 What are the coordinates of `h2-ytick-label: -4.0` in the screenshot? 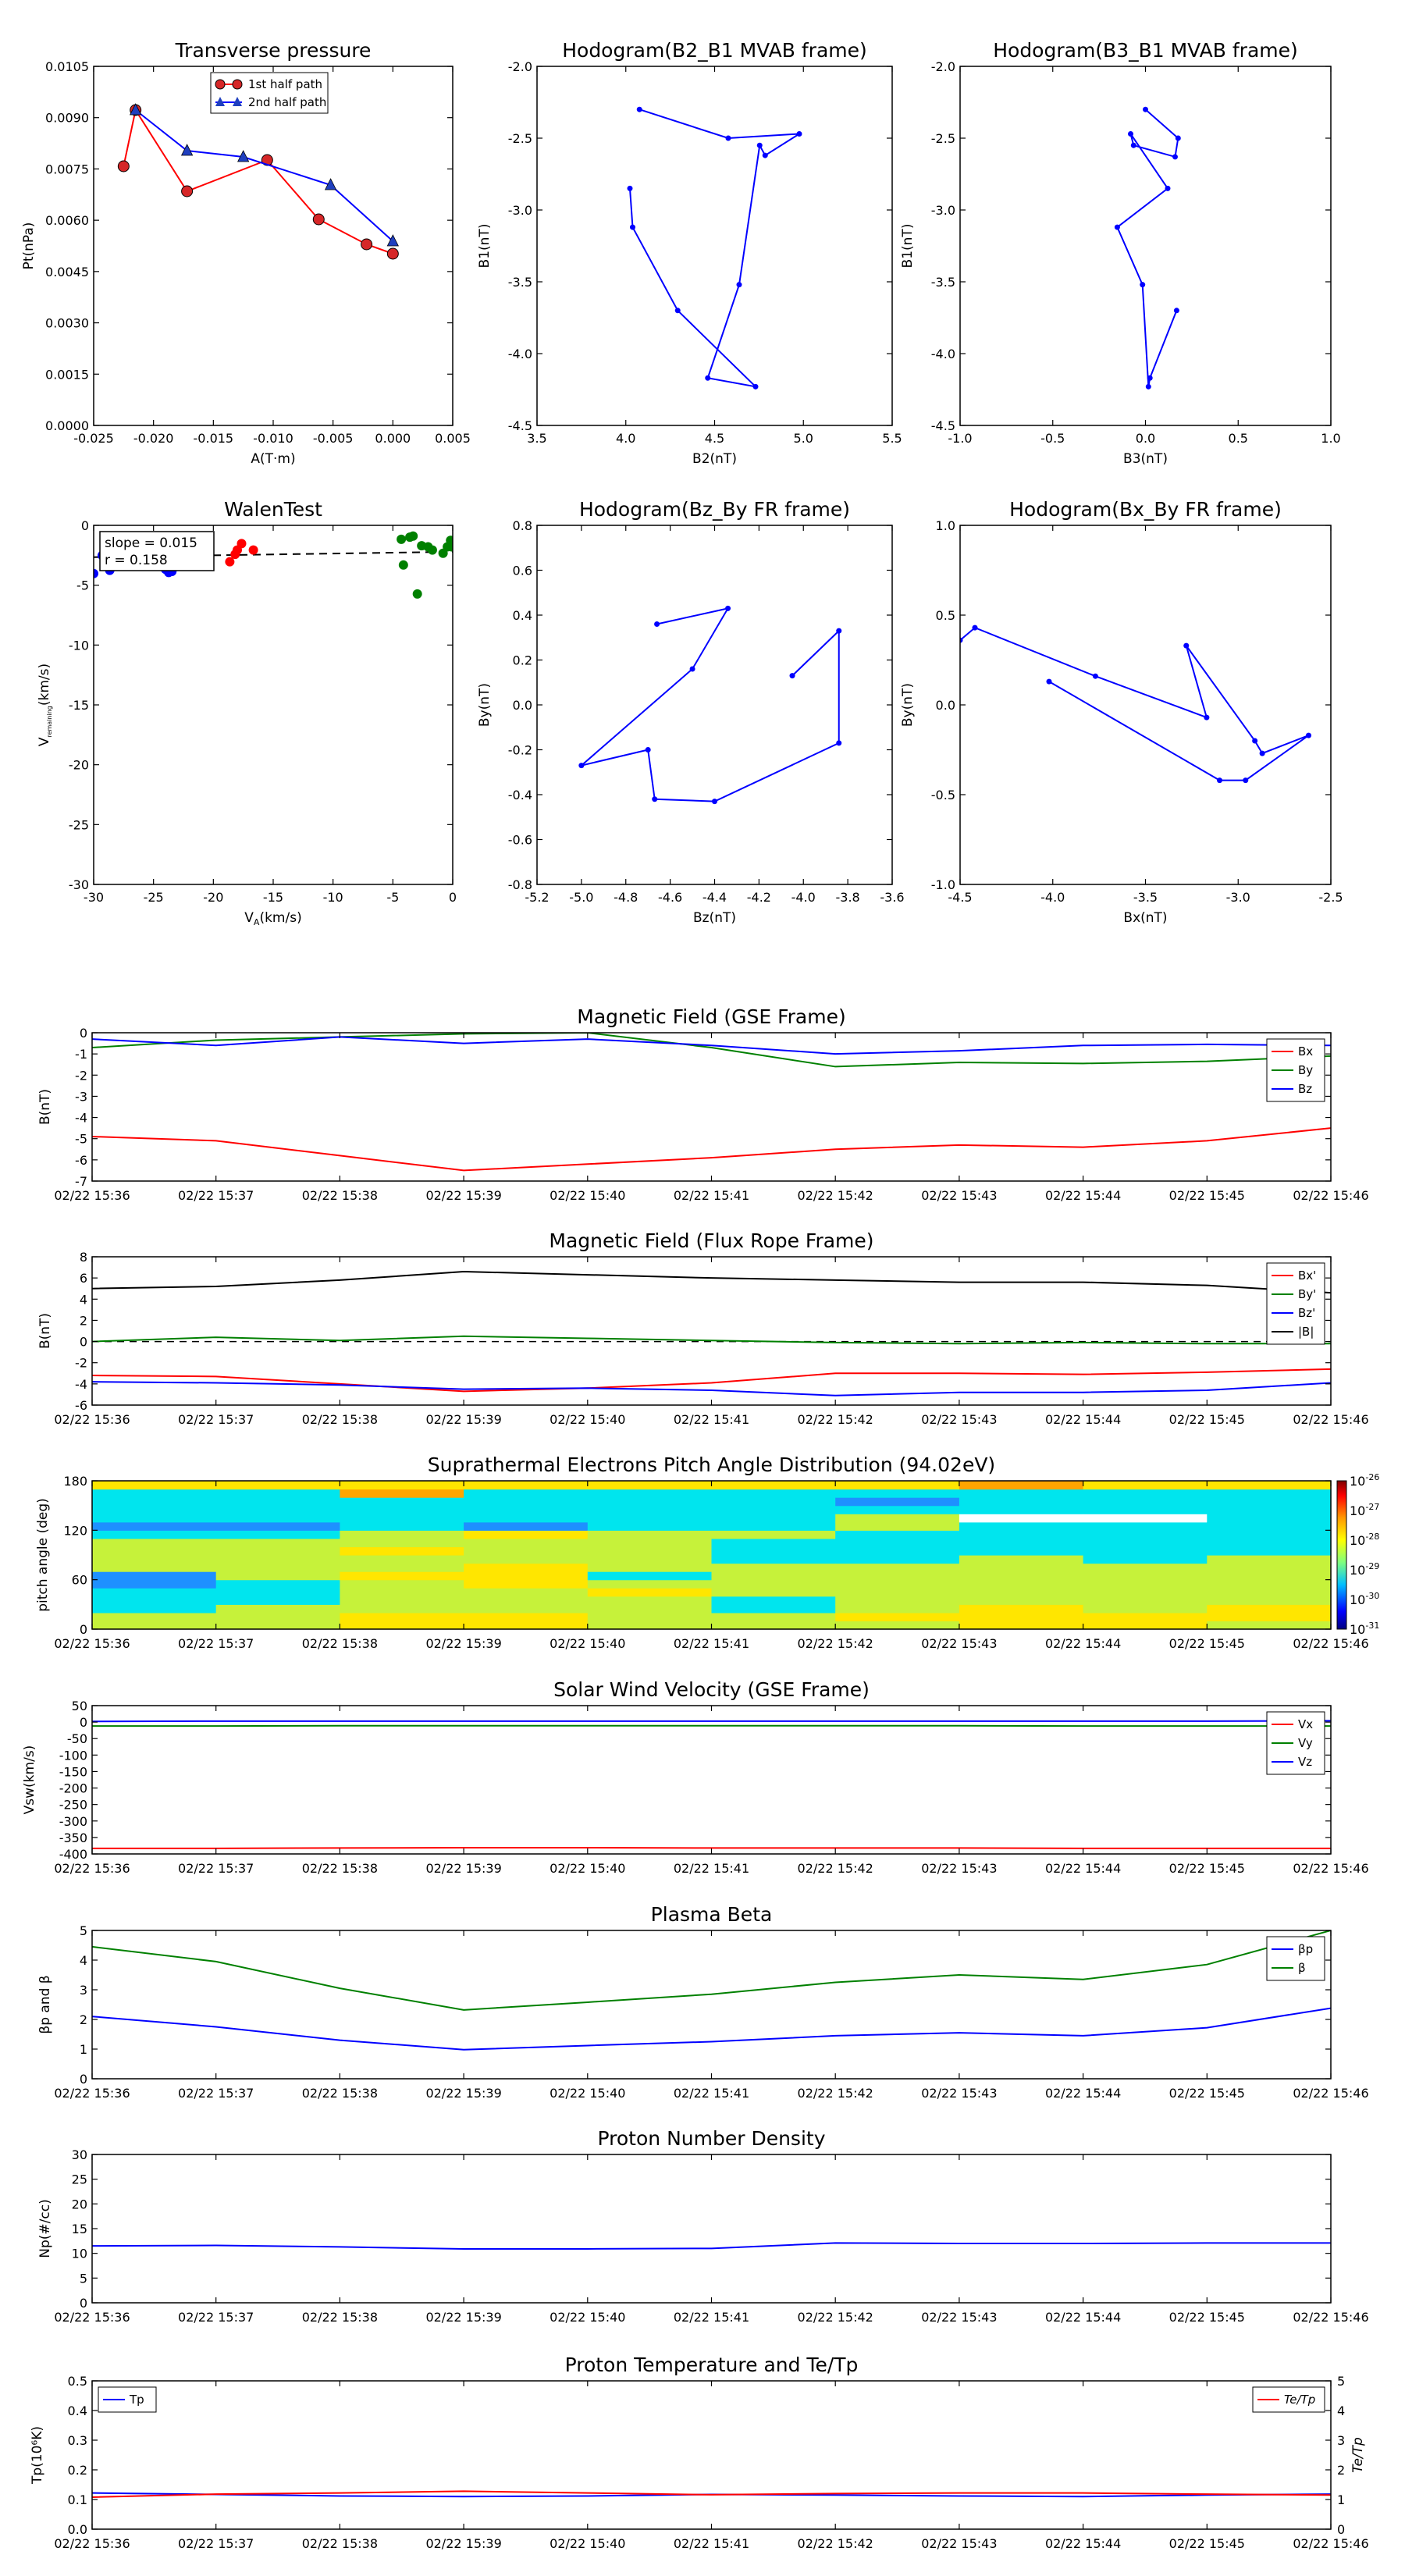 It's located at (943, 354).